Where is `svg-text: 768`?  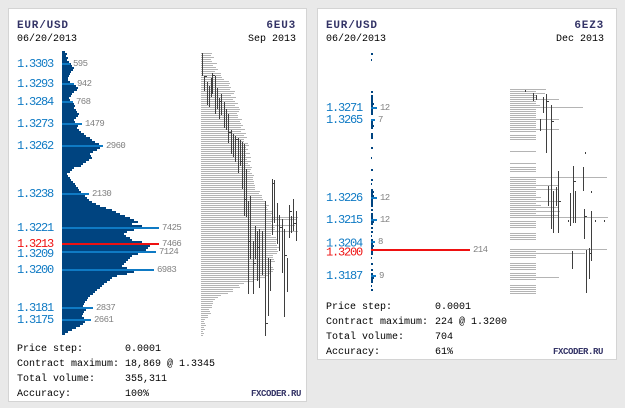
svg-text: 768 is located at coordinates (83, 102).